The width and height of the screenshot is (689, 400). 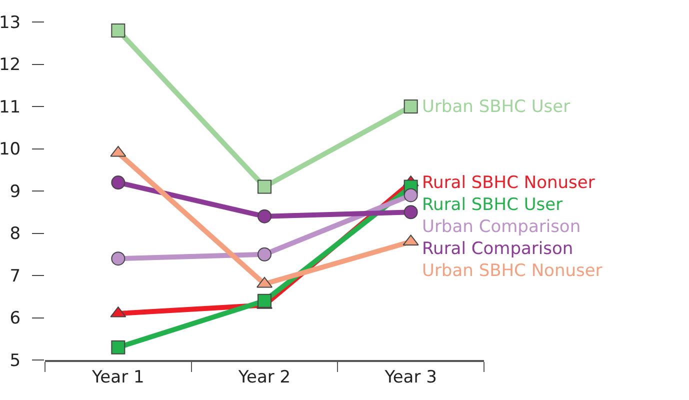 I want to click on y-tick-label: 12, so click(x=10, y=65).